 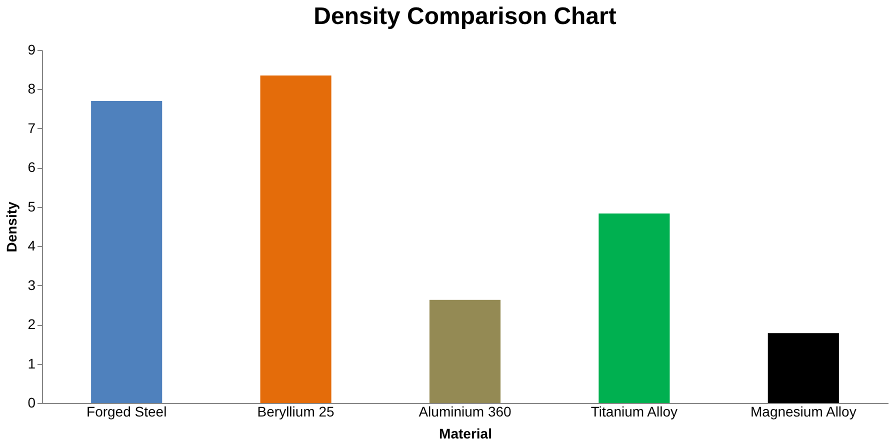 I want to click on x-tick-label: Aluminium 360, so click(x=465, y=412).